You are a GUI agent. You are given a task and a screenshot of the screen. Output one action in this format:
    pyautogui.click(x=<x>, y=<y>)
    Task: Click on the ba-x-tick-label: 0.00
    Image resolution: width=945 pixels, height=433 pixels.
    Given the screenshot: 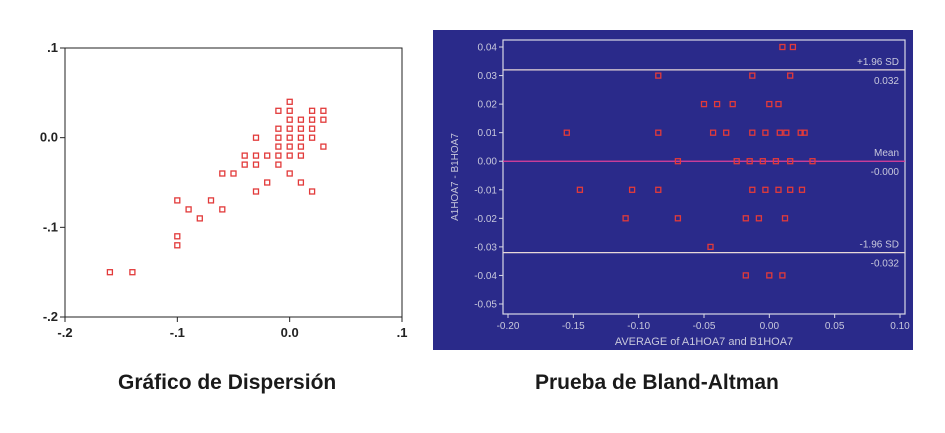 What is the action you would take?
    pyautogui.click(x=770, y=326)
    